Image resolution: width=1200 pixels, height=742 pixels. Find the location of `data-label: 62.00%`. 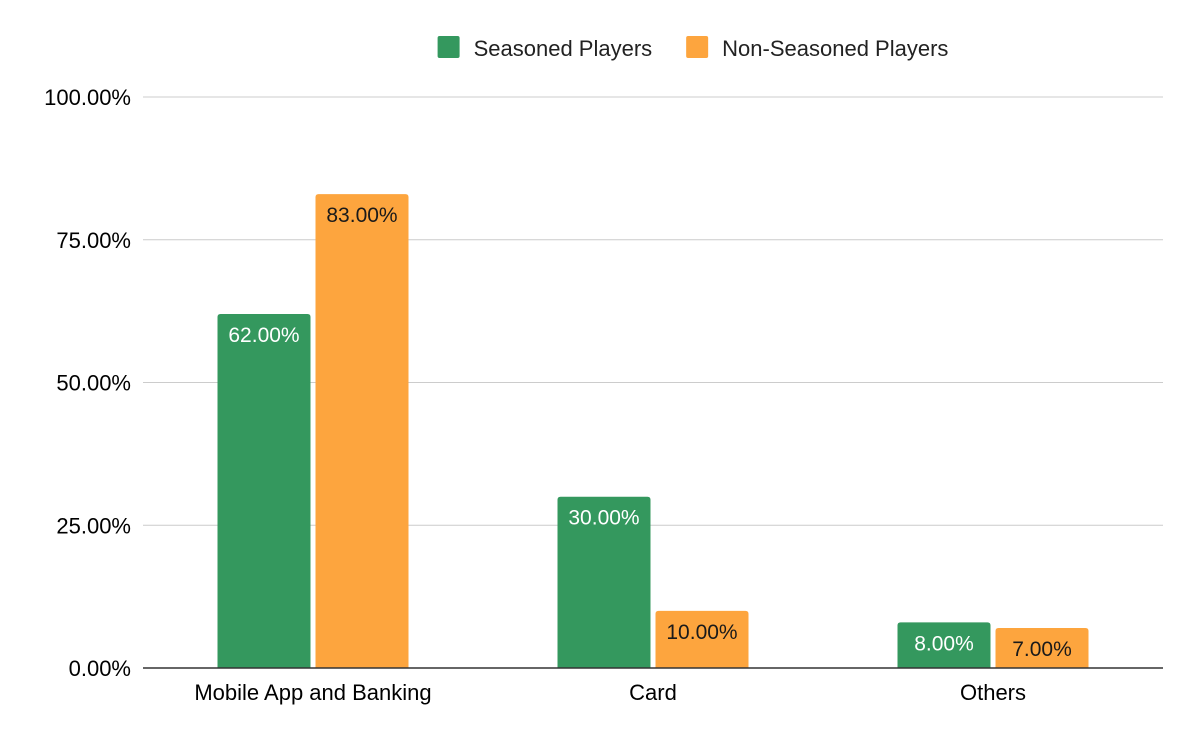

data-label: 62.00% is located at coordinates (263, 335).